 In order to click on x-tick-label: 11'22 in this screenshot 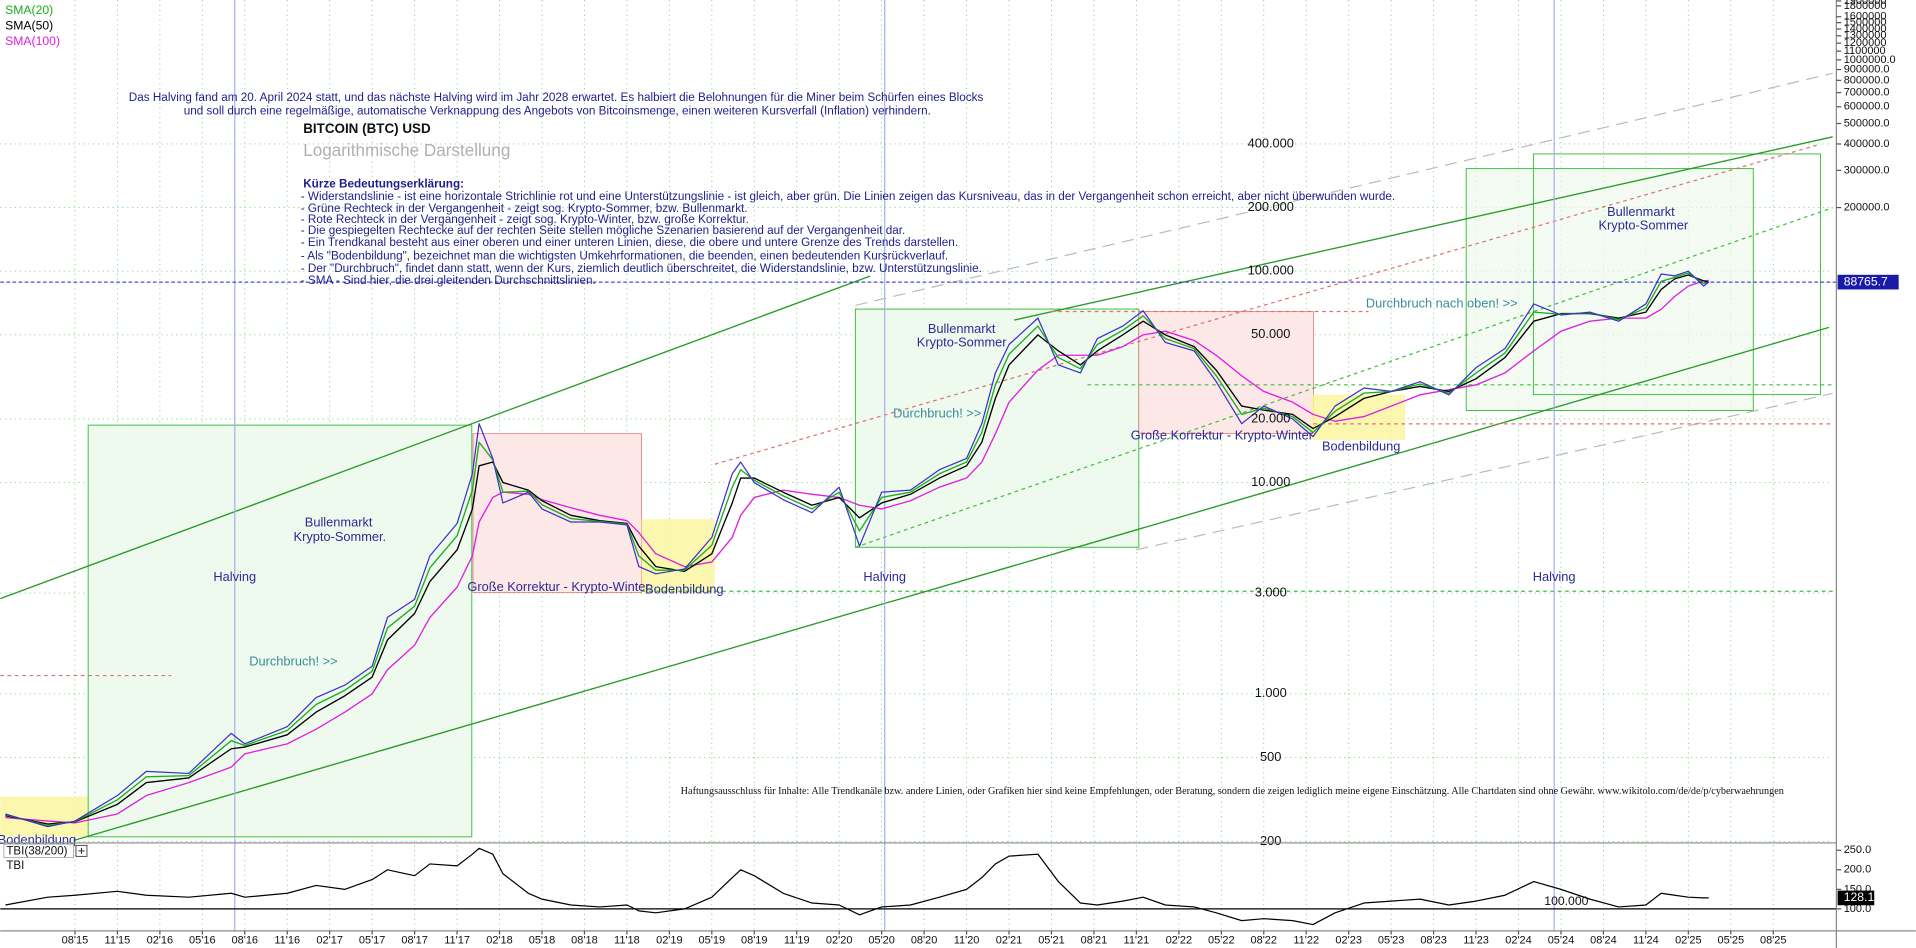, I will do `click(1306, 941)`.